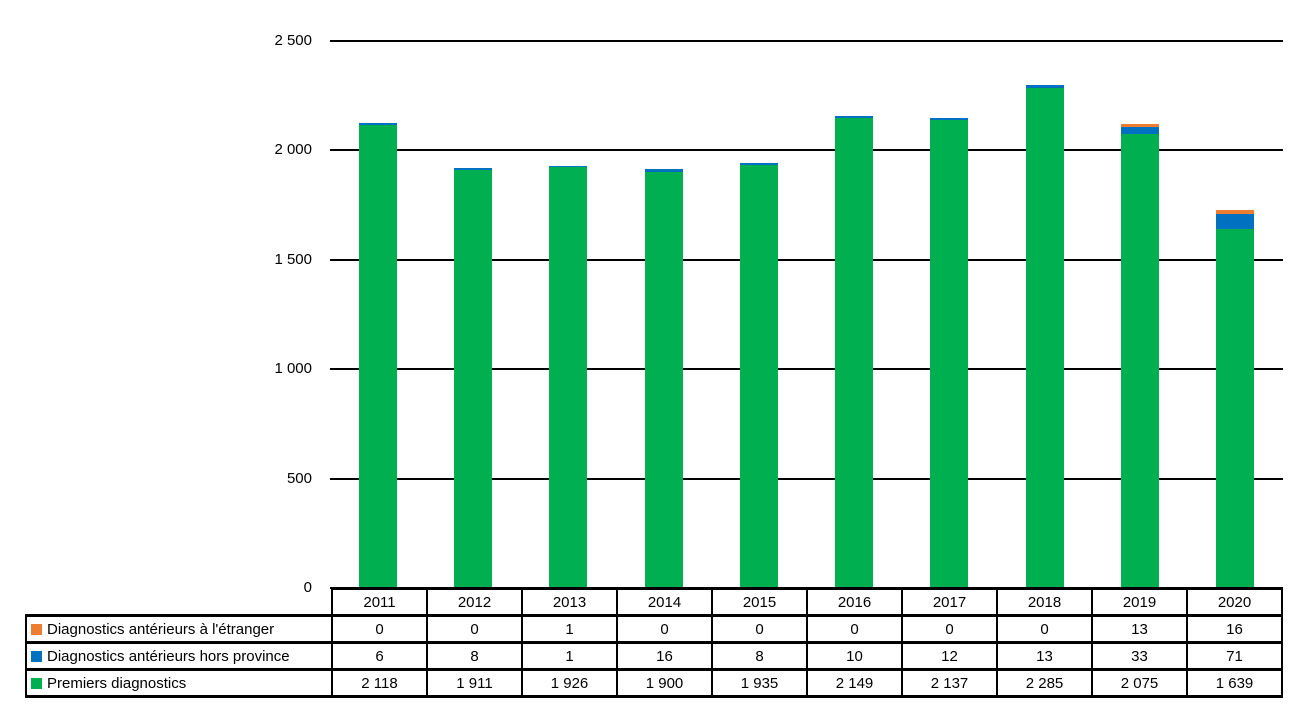 This screenshot has height=719, width=1310. What do you see at coordinates (1044, 683) in the screenshot?
I see `value-cell: 2 285` at bounding box center [1044, 683].